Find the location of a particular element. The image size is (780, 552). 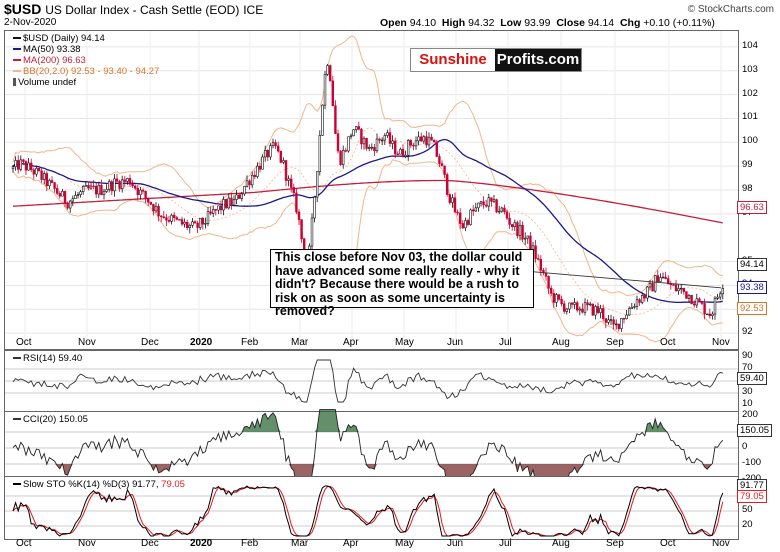

high-value: 94.32 is located at coordinates (481, 23).